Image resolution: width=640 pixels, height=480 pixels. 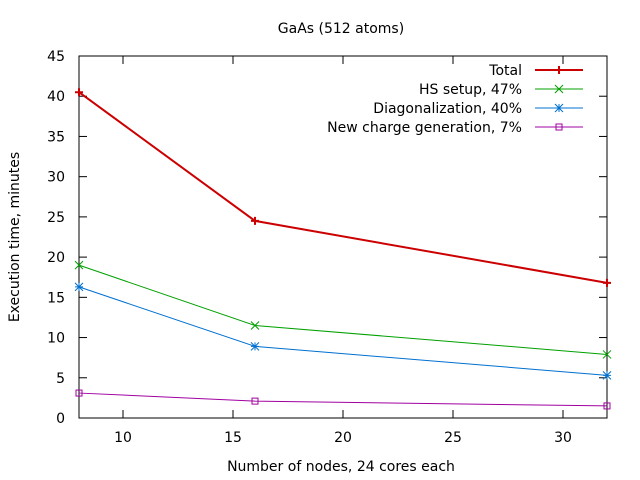 I want to click on x-tick-label: 25, so click(x=453, y=438).